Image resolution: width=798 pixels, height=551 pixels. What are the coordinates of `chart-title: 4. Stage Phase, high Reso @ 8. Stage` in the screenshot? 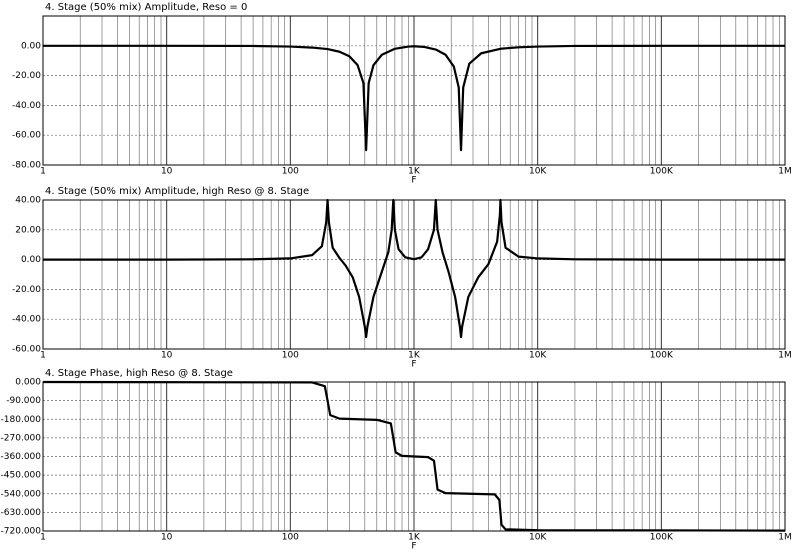 It's located at (139, 373).